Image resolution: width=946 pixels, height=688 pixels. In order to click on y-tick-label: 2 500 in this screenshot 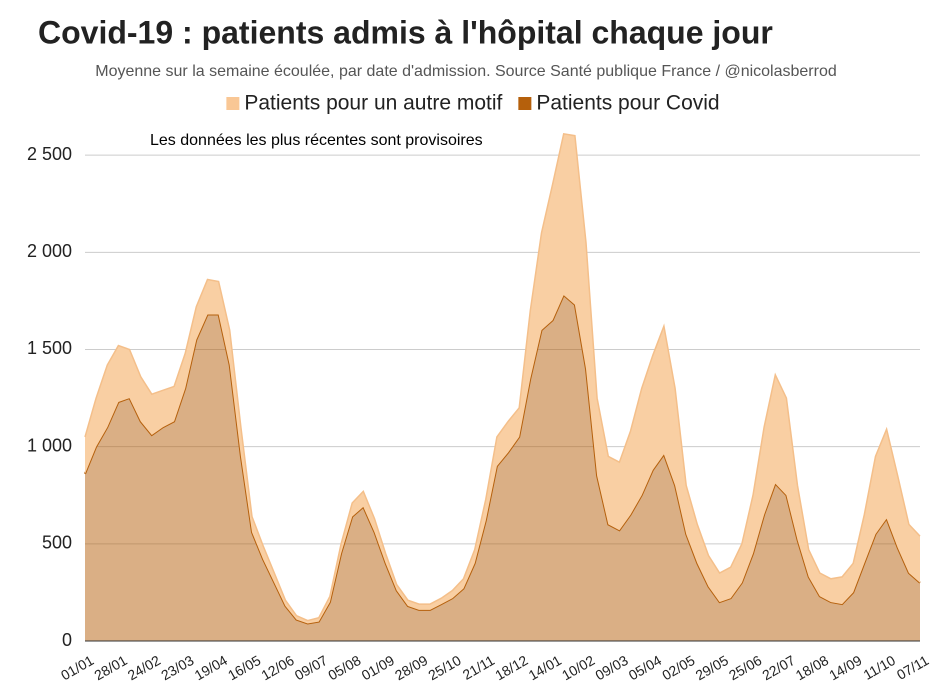, I will do `click(49, 154)`.